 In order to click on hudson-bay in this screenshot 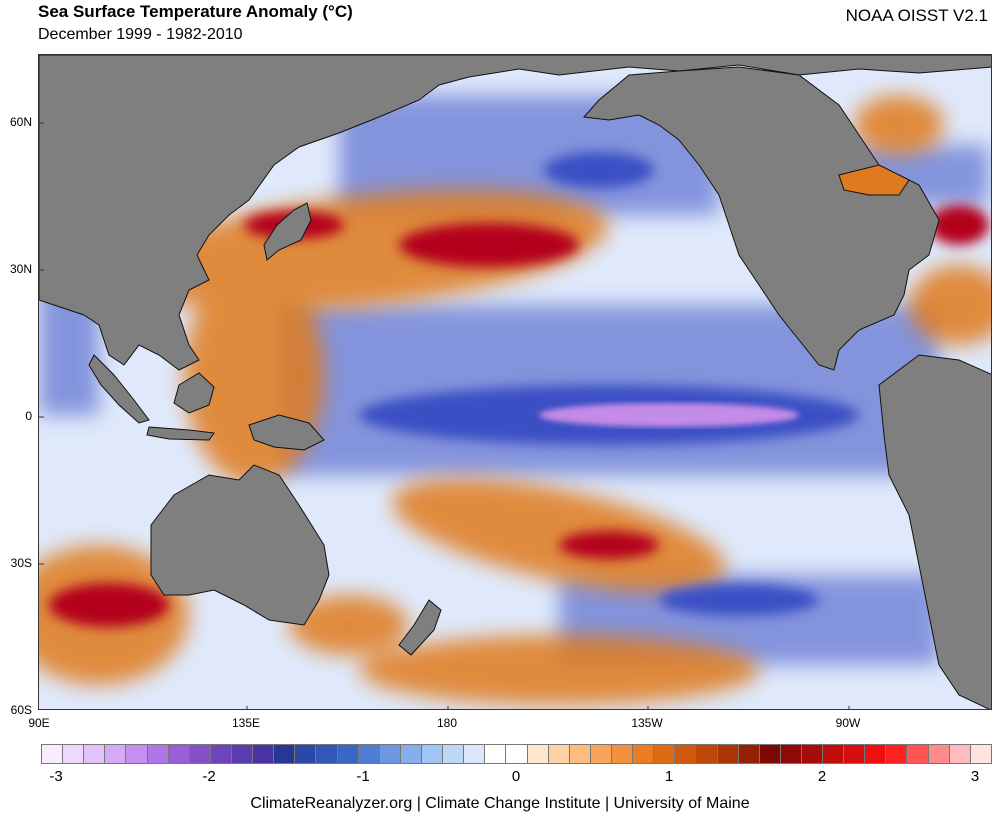, I will do `click(874, 180)`.